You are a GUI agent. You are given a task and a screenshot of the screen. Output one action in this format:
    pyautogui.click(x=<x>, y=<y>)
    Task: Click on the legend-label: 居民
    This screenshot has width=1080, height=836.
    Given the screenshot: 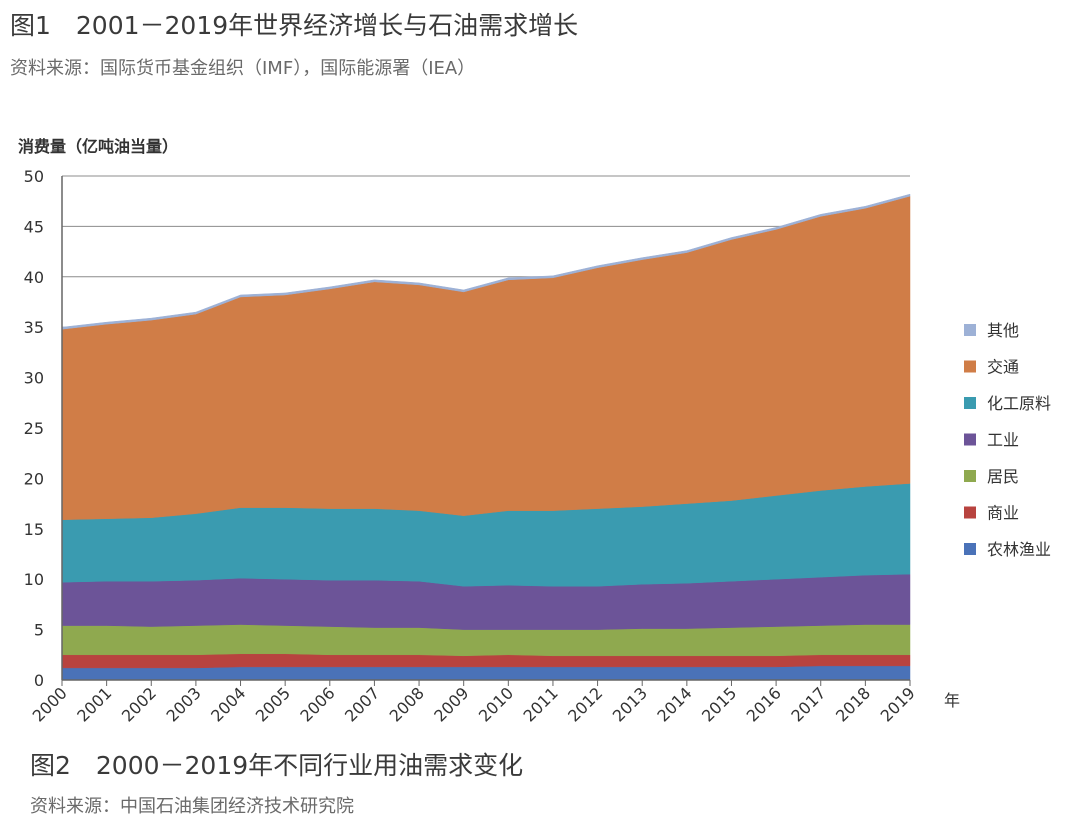 What is the action you would take?
    pyautogui.click(x=1003, y=476)
    